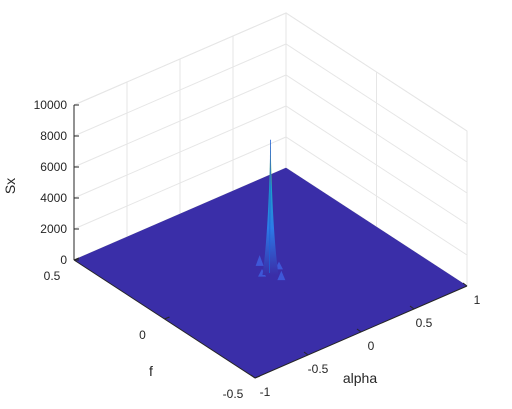  I want to click on z-tick-label: 0, so click(63, 260).